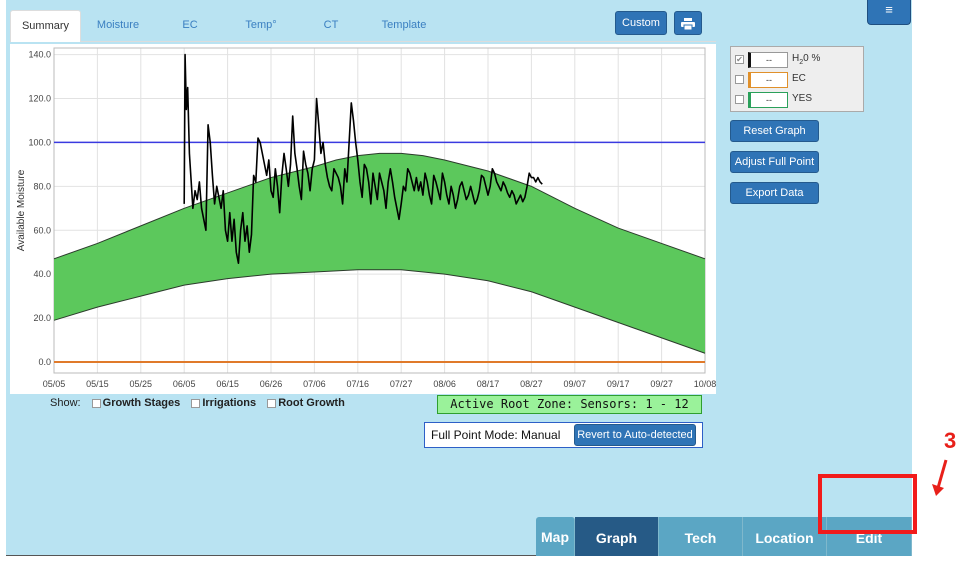 The image size is (972, 566). I want to click on bottom-tab-edit: Edit, so click(869, 536).